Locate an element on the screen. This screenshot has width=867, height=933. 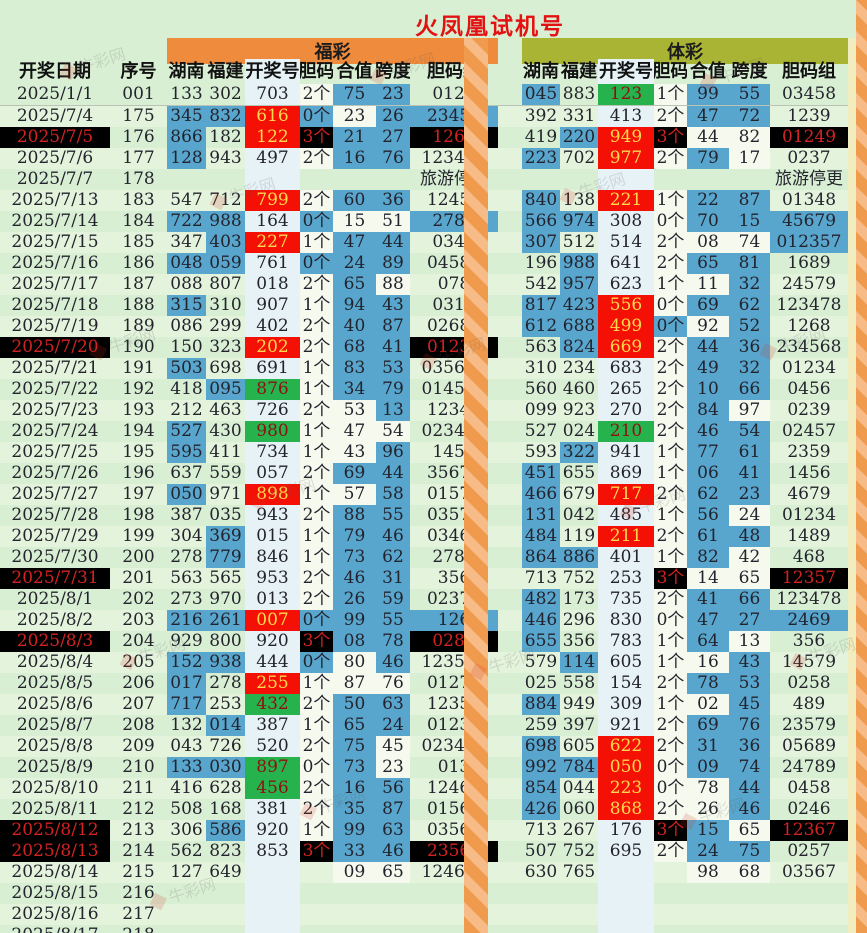
ticai-hunan-cell: 840 is located at coordinates (541, 200).